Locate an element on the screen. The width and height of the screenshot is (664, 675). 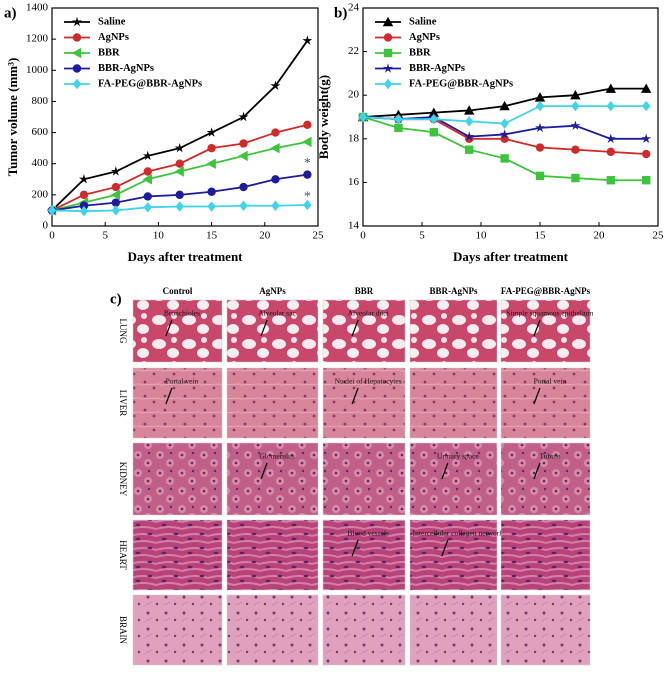
legend-label: BBR-AgNPs is located at coordinates (437, 68).